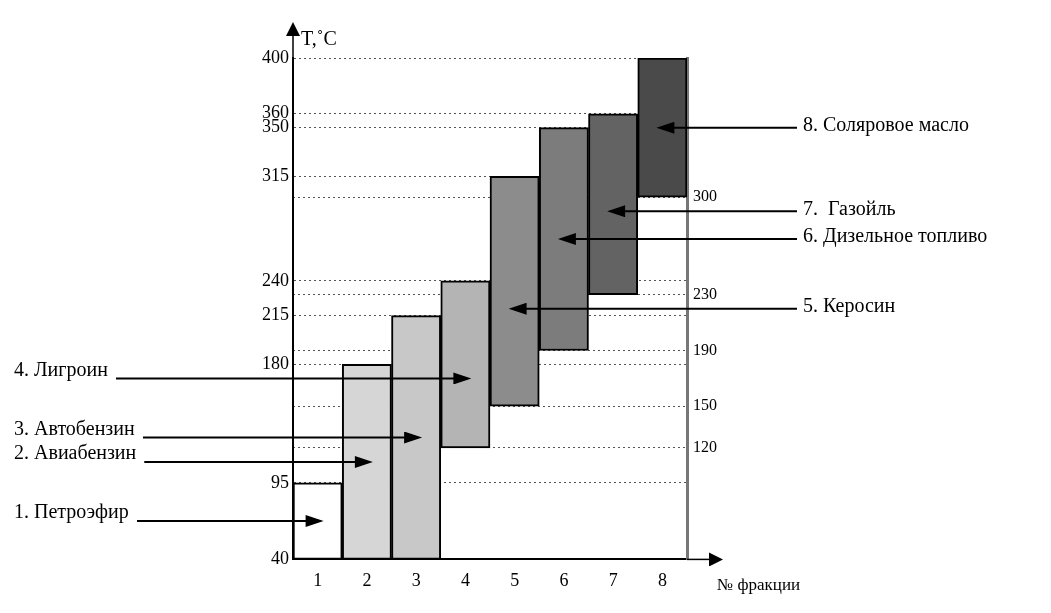 This screenshot has width=1051, height=613. Describe the element at coordinates (705, 447) in the screenshot. I see `y2-tick-label: 120` at that location.